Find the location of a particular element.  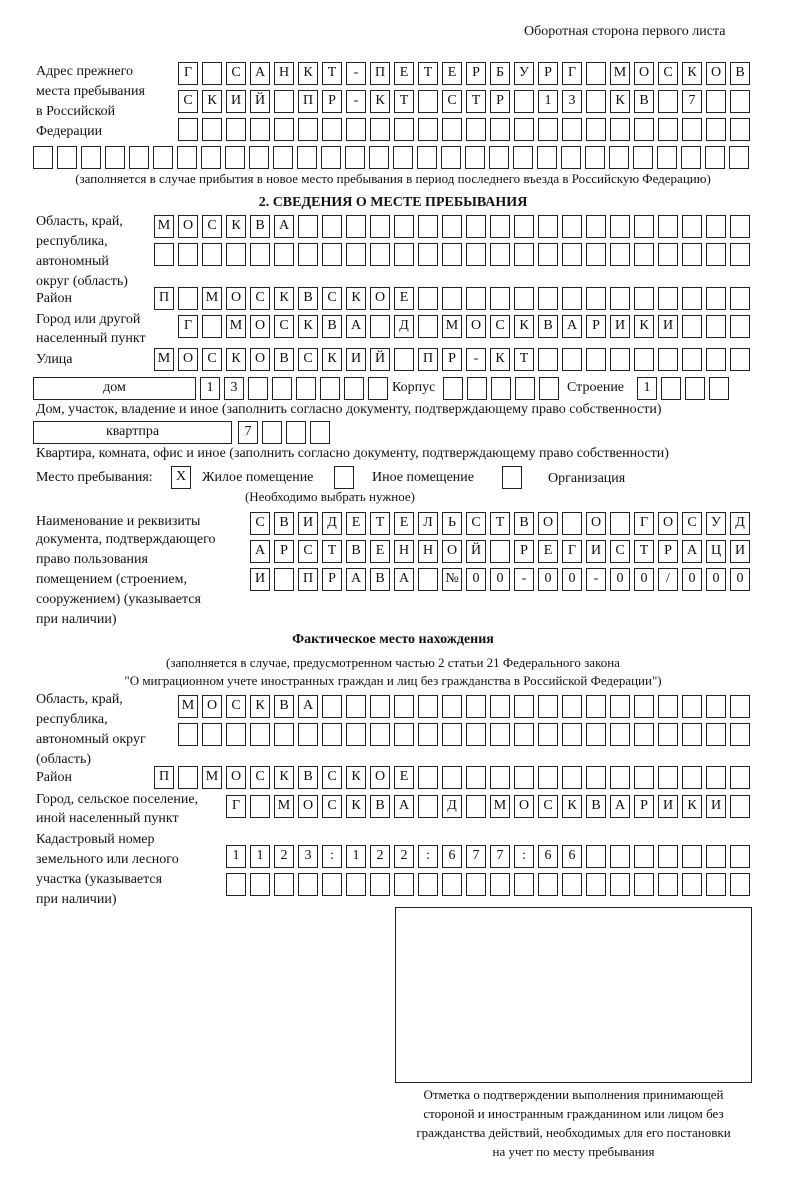

char-cell: № is located at coordinates (452, 579).